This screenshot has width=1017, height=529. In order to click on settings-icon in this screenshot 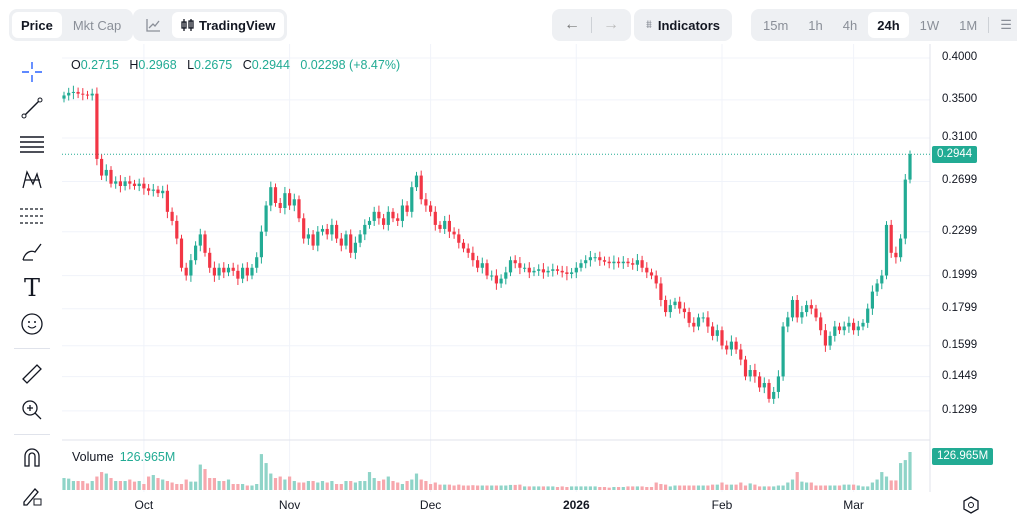, I will do `click(971, 507)`.